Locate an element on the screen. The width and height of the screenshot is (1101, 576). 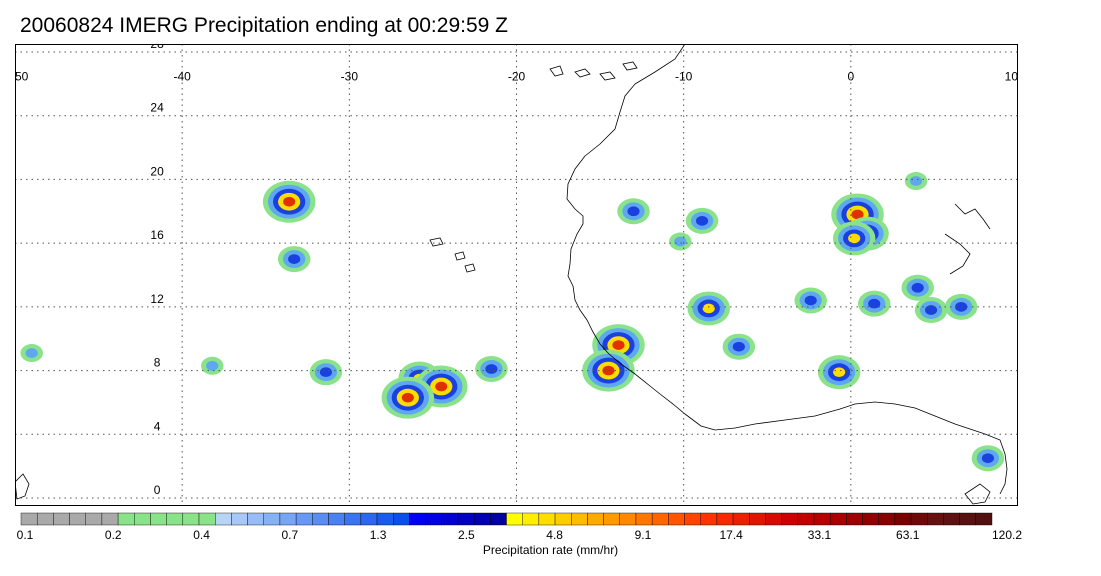
longitude-tick-label: 0 is located at coordinates (850, 77).